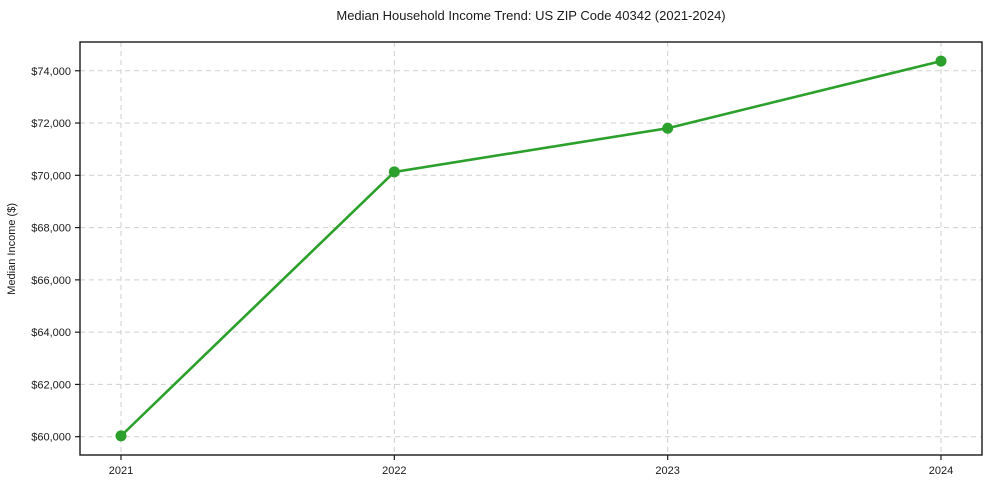  Describe the element at coordinates (394, 471) in the screenshot. I see `x-axis-tick-label: 2022` at that location.